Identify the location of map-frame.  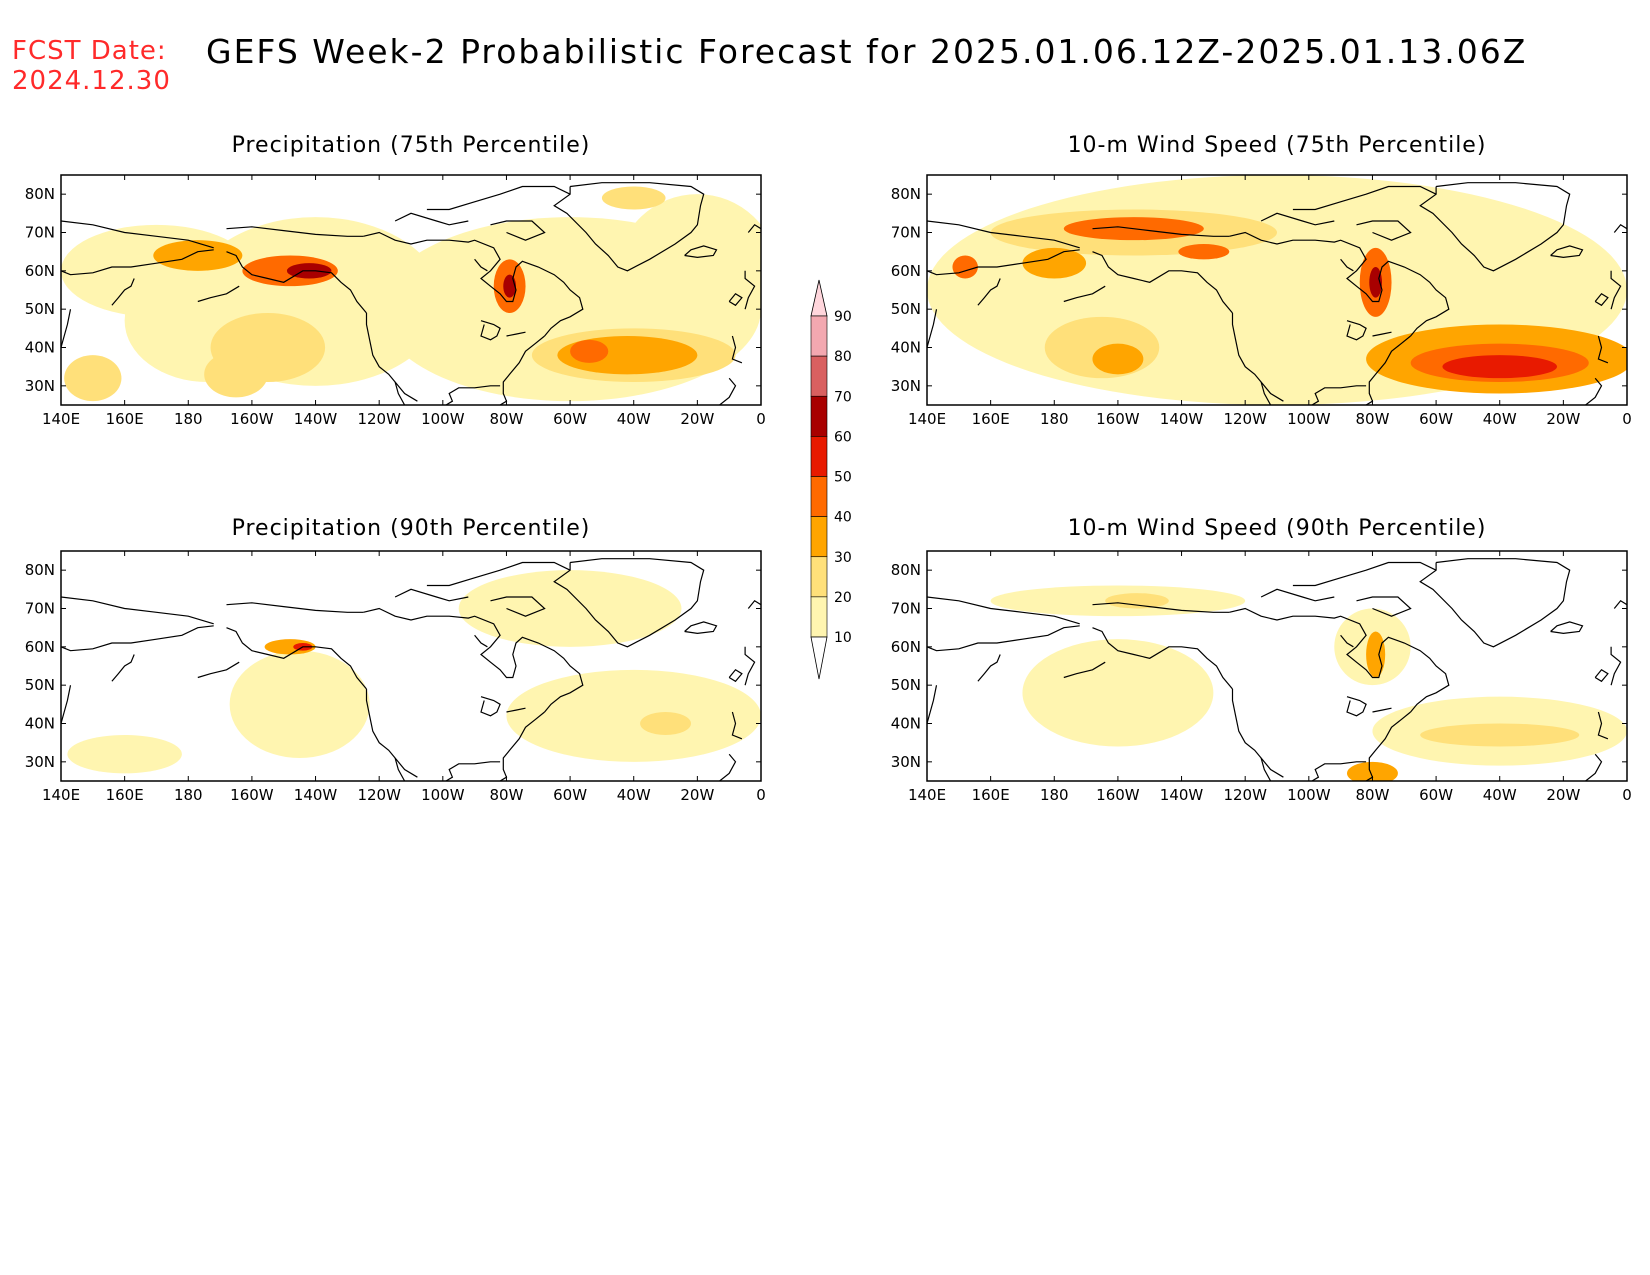
(411, 666).